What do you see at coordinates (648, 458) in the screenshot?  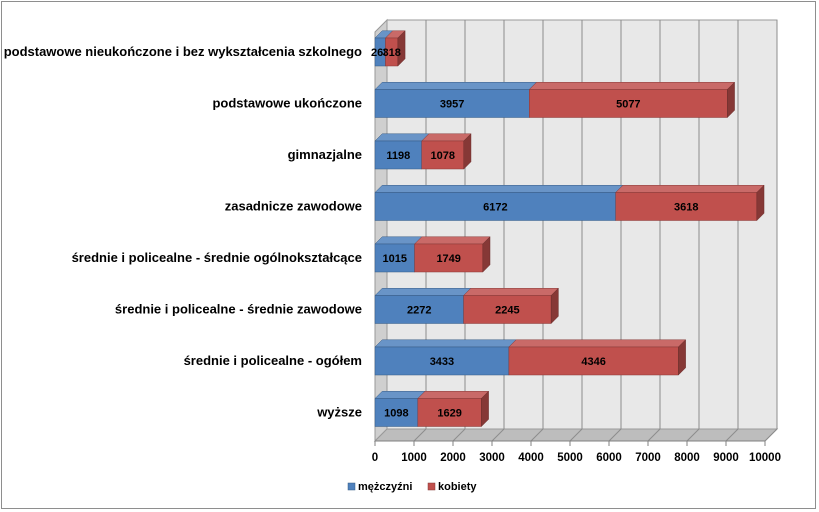 I see `x-tick-label: 7000` at bounding box center [648, 458].